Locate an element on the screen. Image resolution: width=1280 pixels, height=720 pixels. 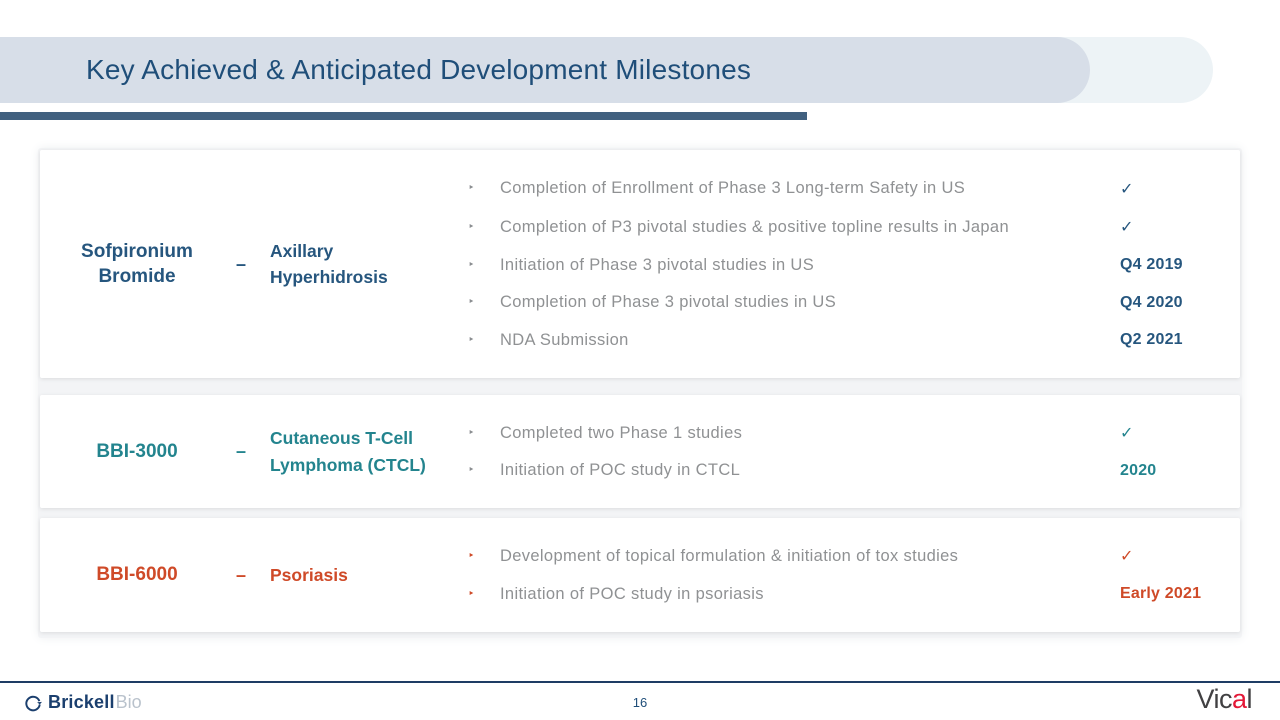
milestone-status: Q4 2019 is located at coordinates (1151, 264).